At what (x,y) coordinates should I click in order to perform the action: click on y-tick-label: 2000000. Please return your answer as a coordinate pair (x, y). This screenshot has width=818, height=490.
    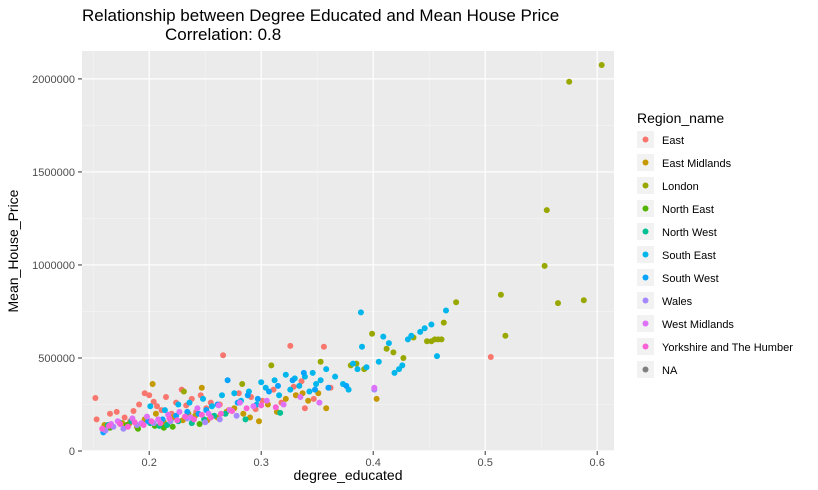
    Looking at the image, I should click on (53, 80).